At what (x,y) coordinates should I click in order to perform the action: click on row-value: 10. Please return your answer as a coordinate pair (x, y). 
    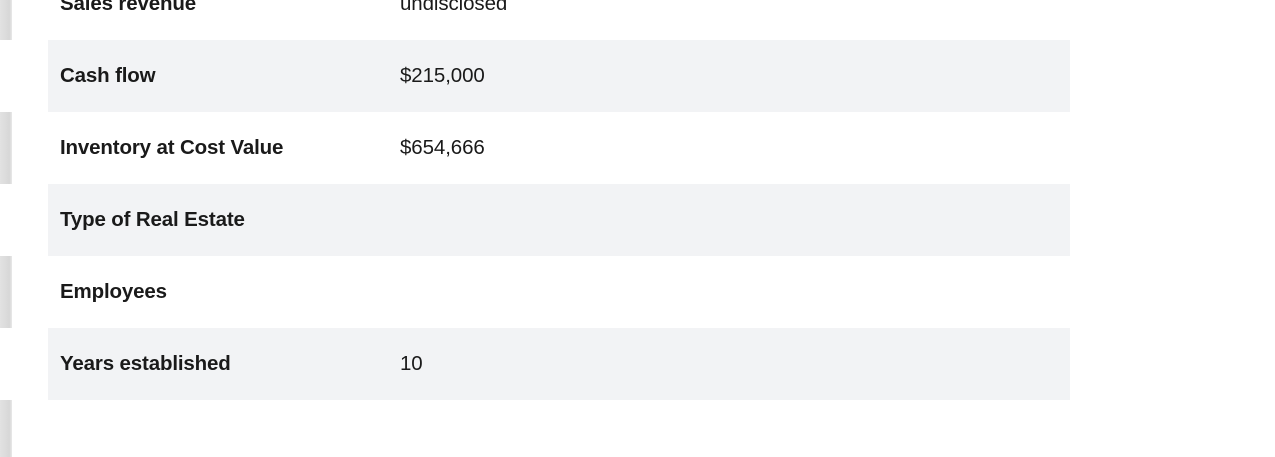
    Looking at the image, I should click on (411, 363).